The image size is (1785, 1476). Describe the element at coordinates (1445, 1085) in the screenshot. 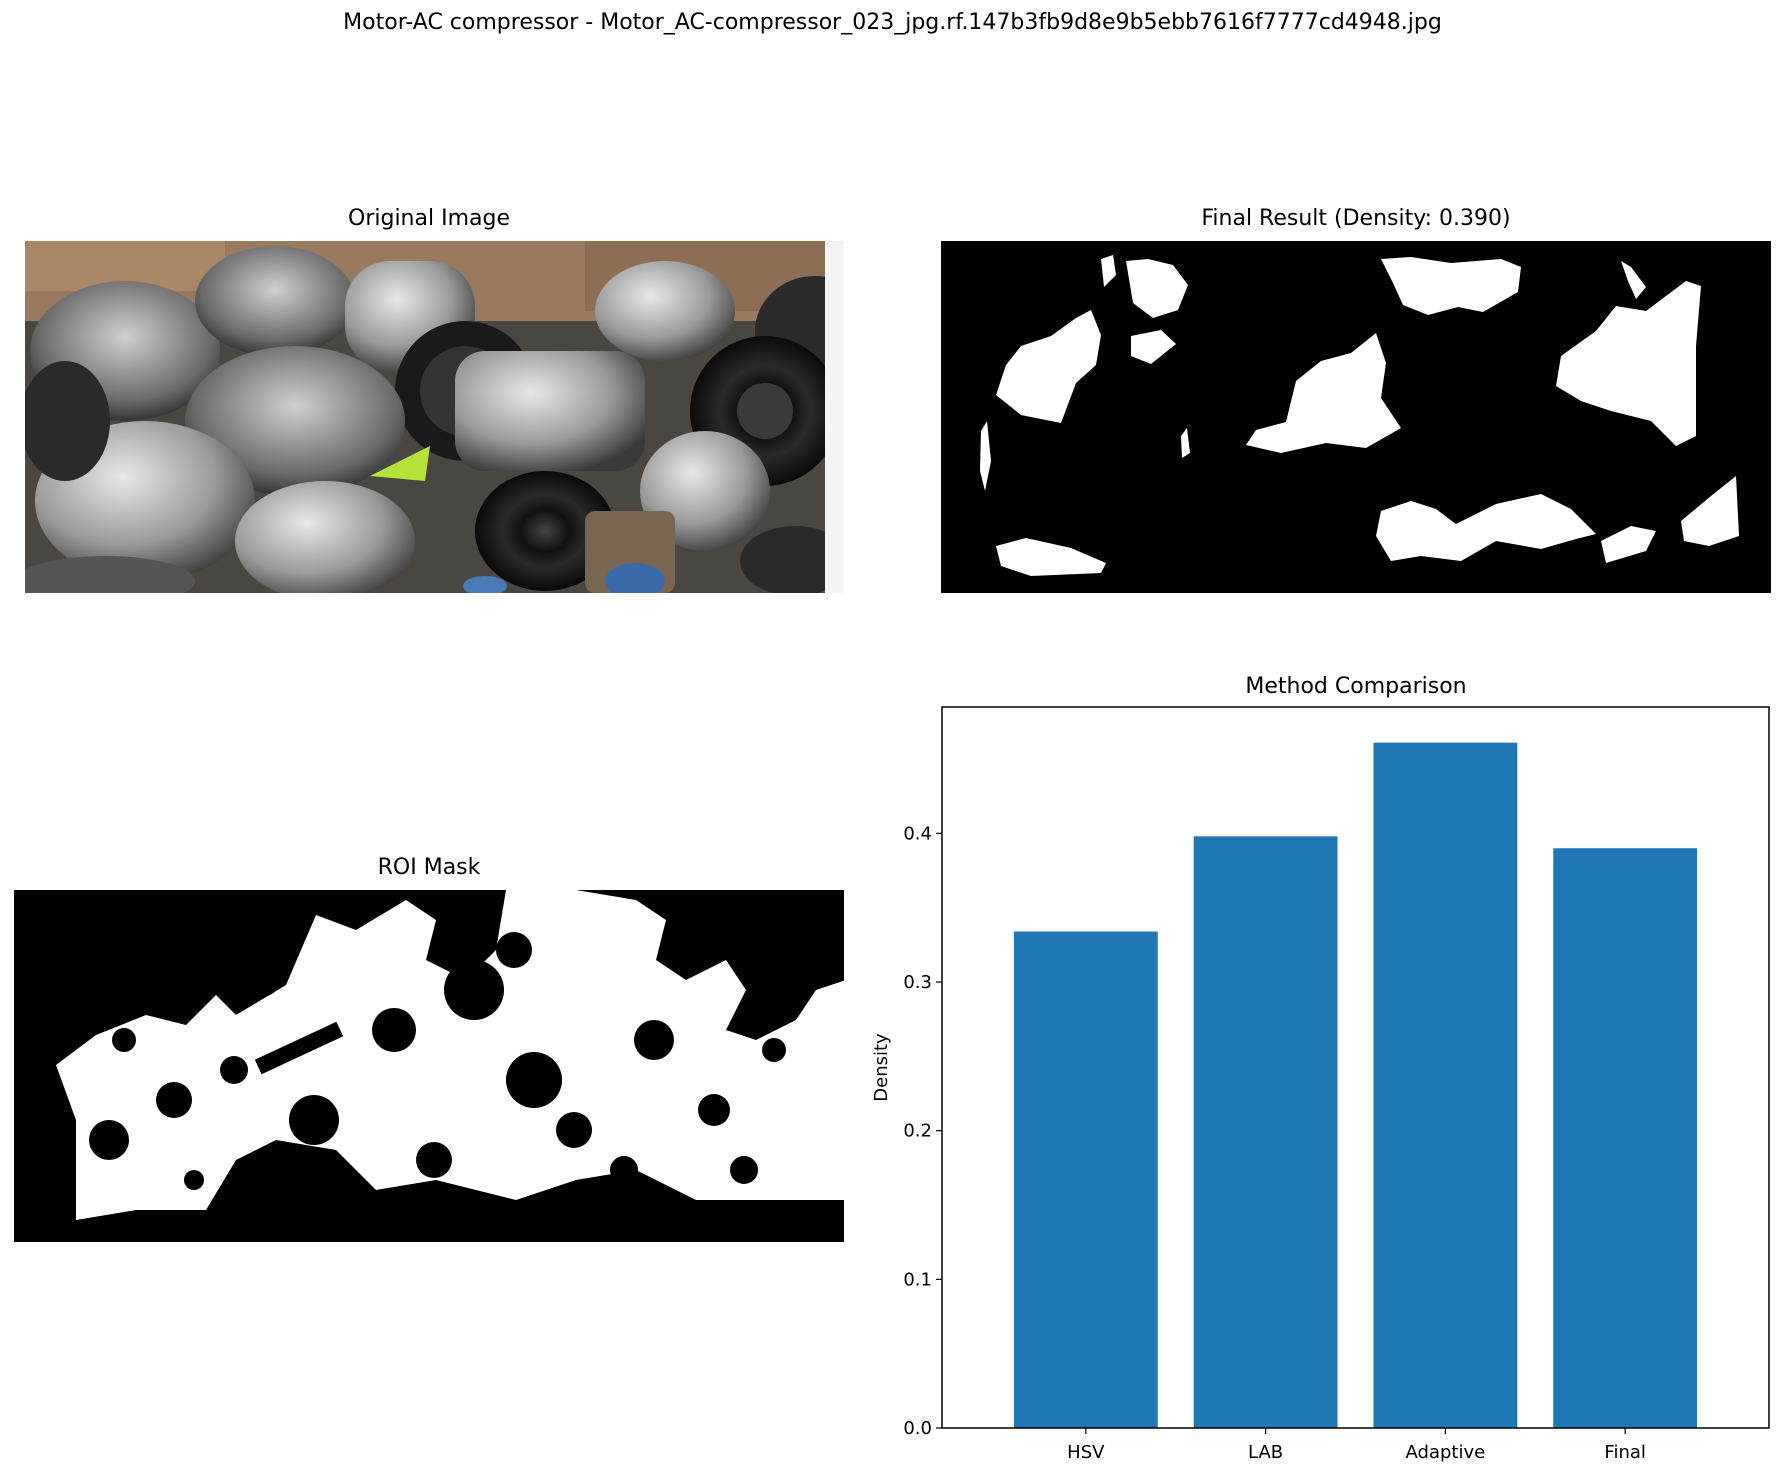

I see `bar-adaptive` at that location.